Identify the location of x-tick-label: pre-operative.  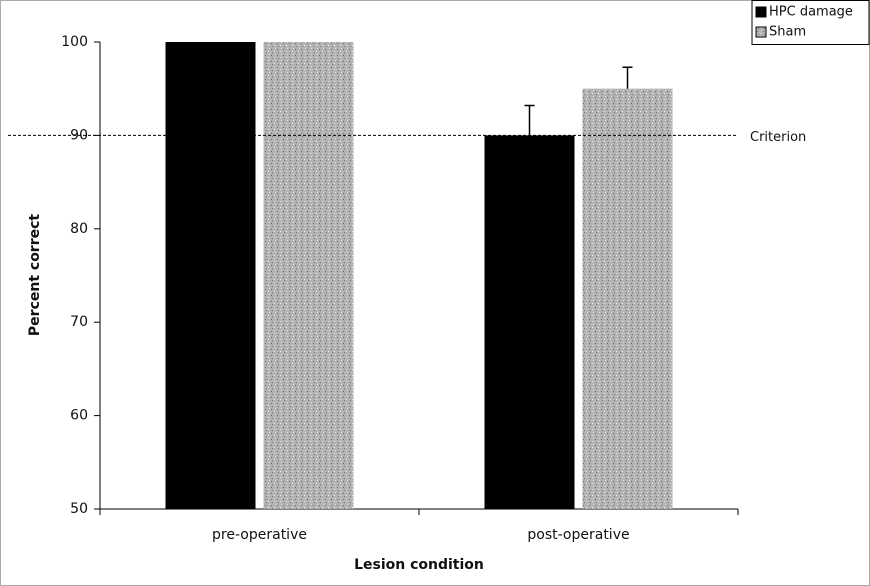
(259, 535).